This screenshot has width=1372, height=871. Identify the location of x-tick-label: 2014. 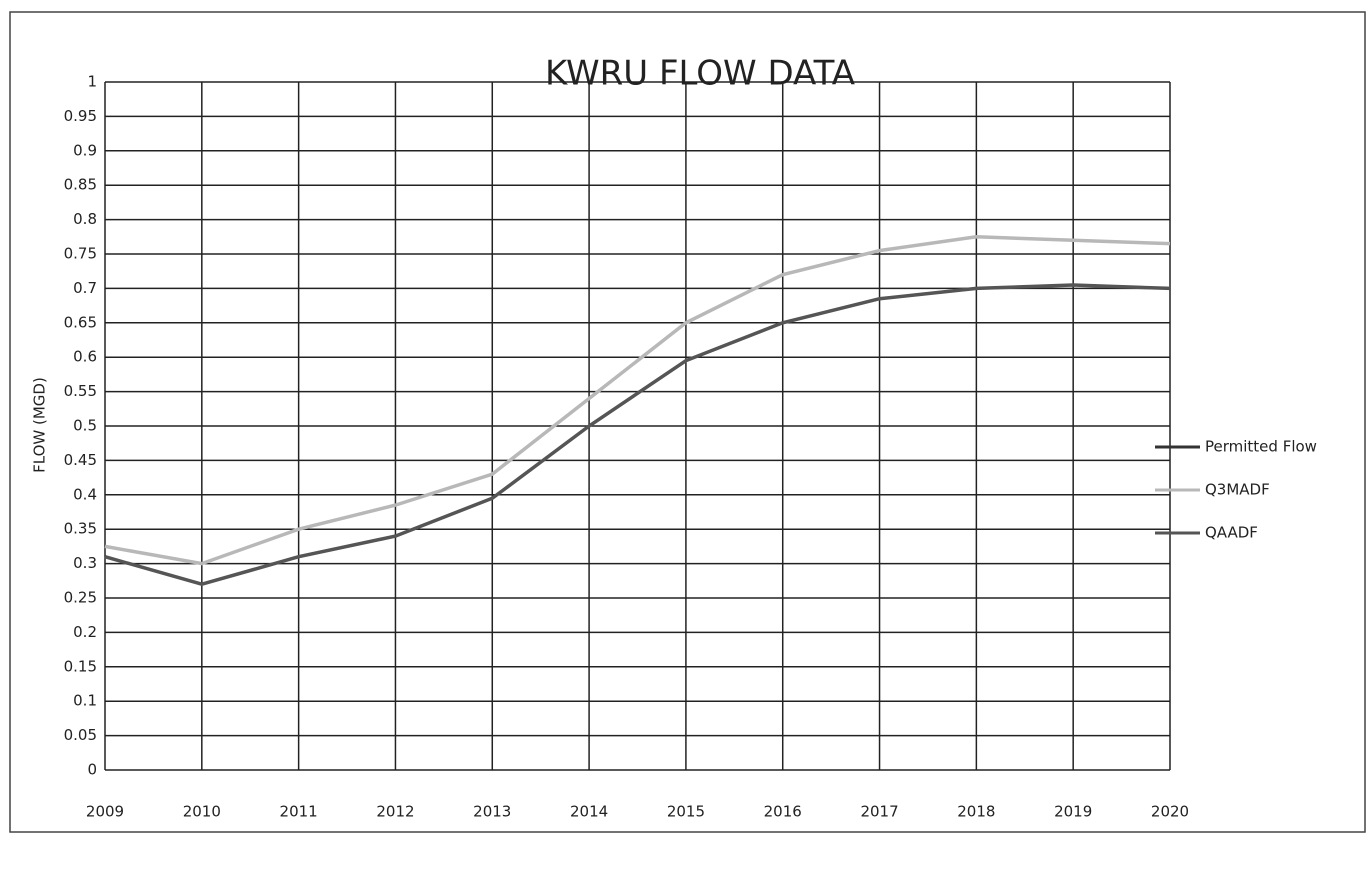
(589, 812).